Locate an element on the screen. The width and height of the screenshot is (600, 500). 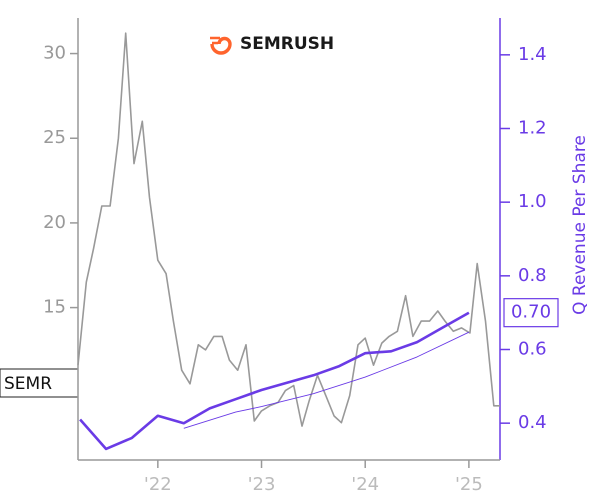
x-tick-label: '22 is located at coordinates (158, 484).